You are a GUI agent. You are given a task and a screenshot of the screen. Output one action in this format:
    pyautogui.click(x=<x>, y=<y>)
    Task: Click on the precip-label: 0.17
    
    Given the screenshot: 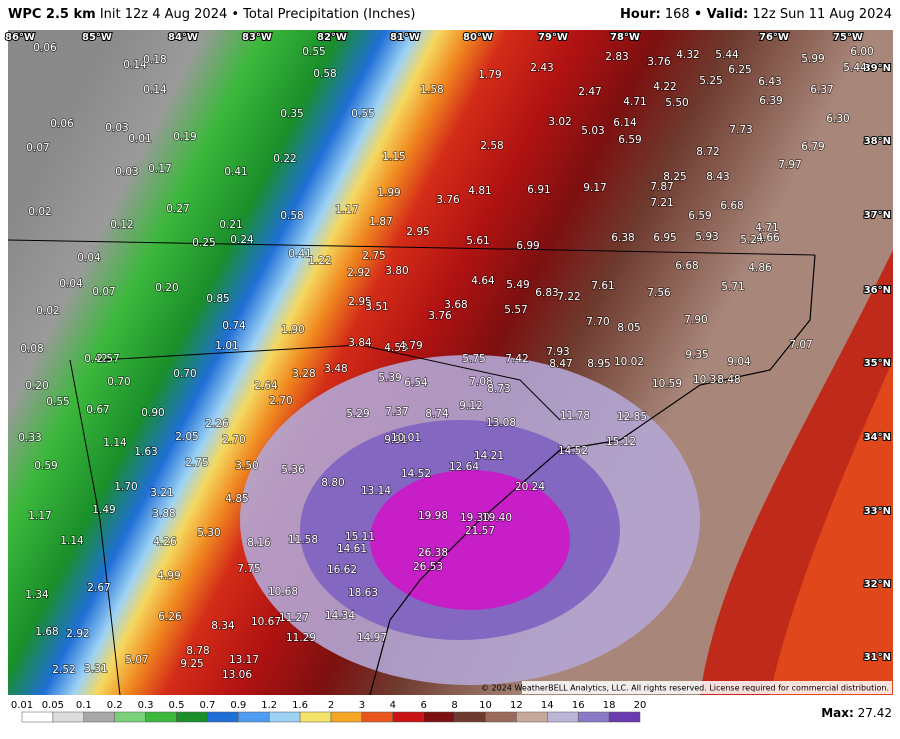 What is the action you would take?
    pyautogui.click(x=159, y=169)
    